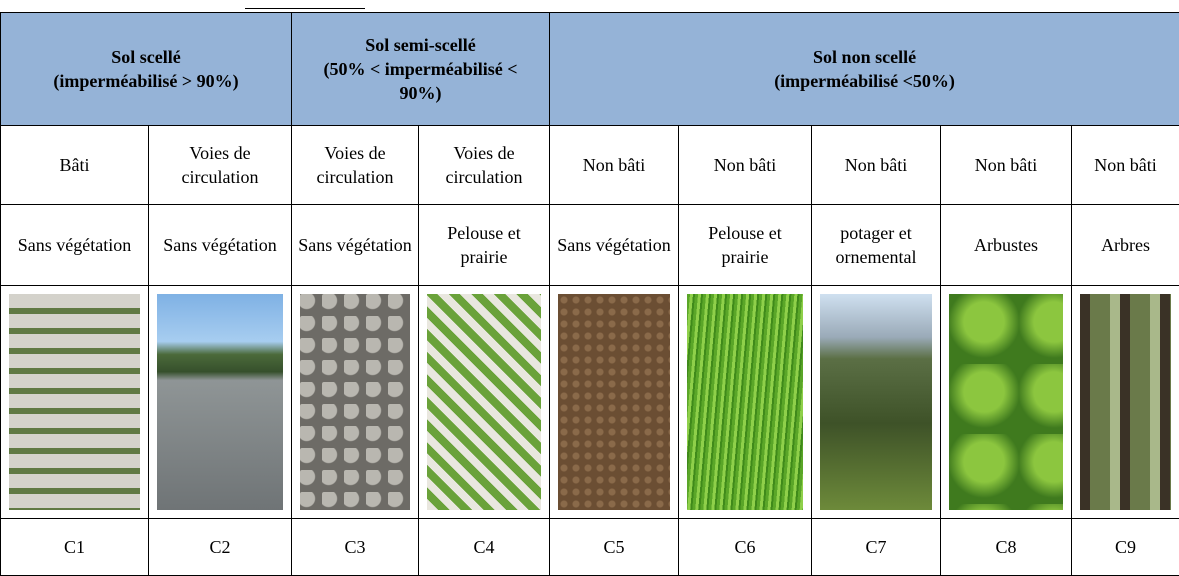 This screenshot has height=576, width=1179. What do you see at coordinates (484, 547) in the screenshot?
I see `code-cell: C4` at bounding box center [484, 547].